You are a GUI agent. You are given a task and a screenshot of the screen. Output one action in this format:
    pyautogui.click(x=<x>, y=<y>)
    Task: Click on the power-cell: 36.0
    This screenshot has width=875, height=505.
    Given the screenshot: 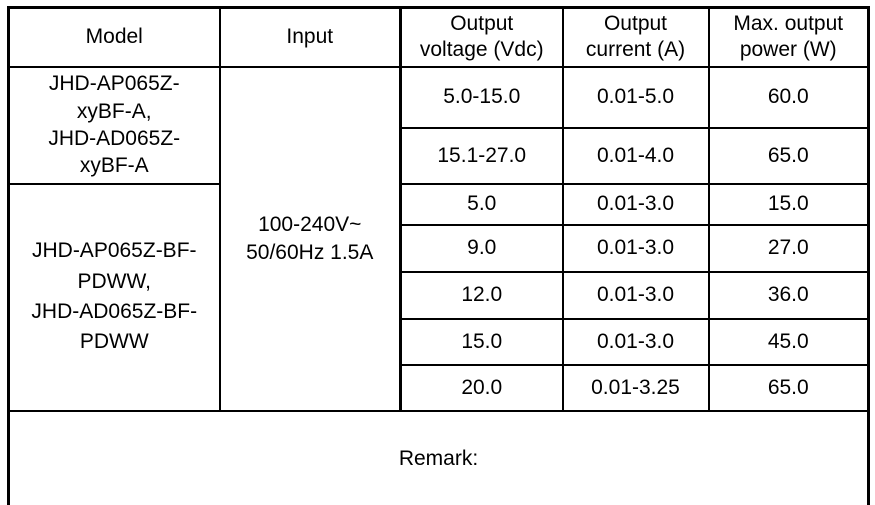 What is the action you would take?
    pyautogui.click(x=788, y=295)
    